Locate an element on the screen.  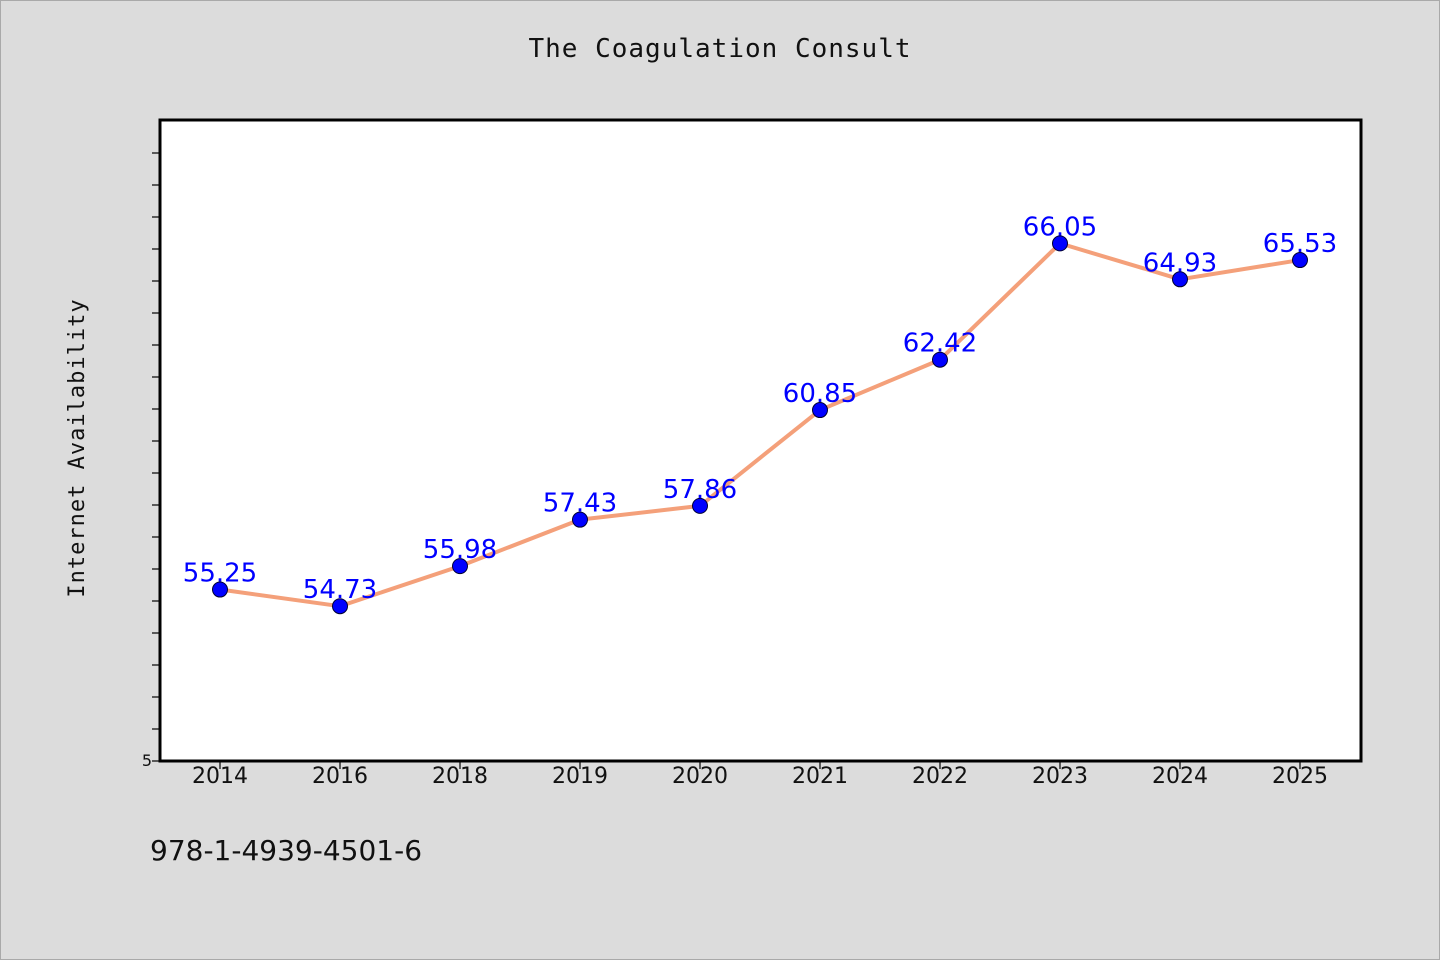
x-tick-label: 2019 is located at coordinates (580, 776).